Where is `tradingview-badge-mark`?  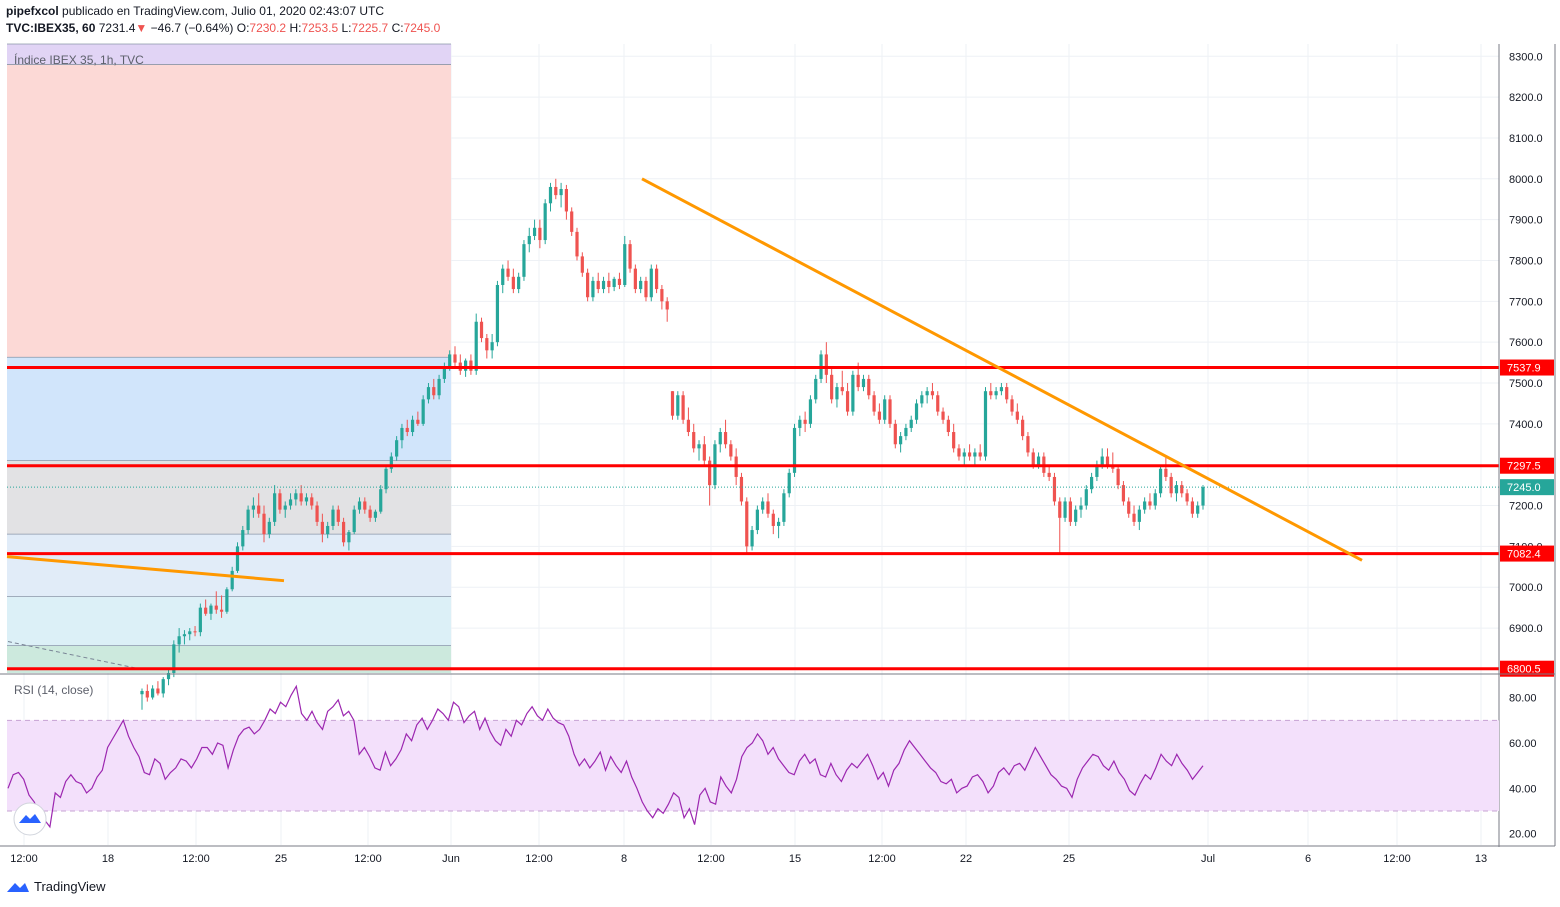
tradingview-badge-mark is located at coordinates (30, 818).